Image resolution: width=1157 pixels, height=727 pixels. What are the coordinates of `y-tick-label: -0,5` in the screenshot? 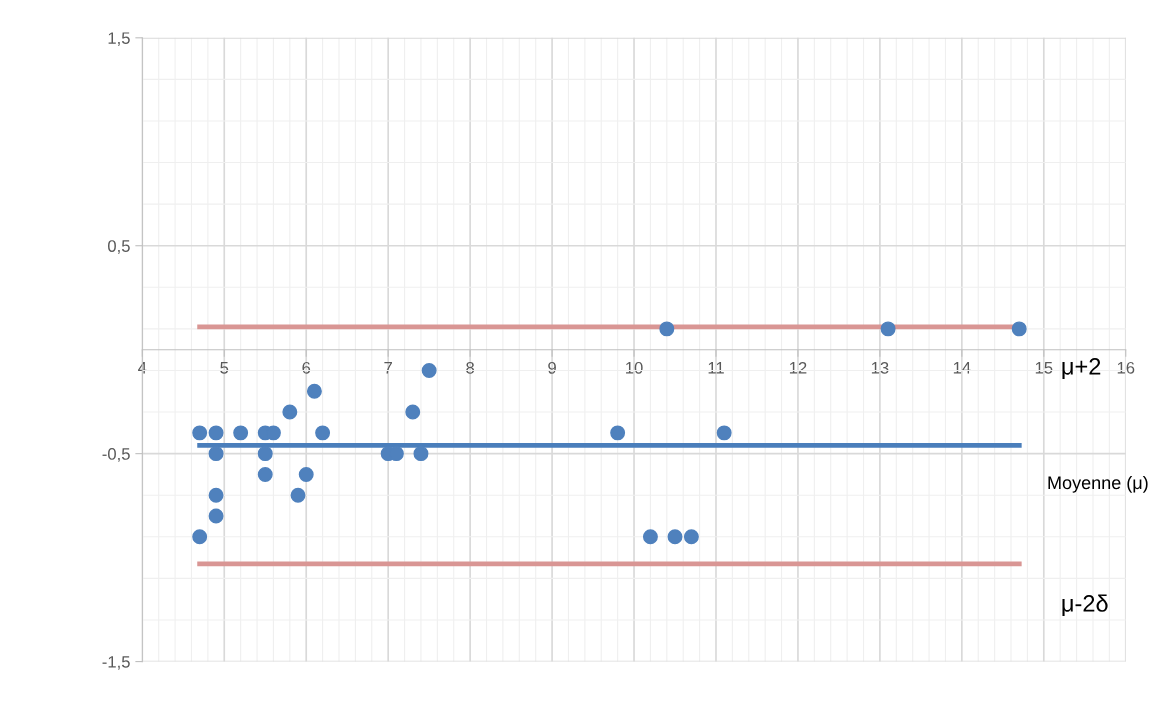 It's located at (116, 455).